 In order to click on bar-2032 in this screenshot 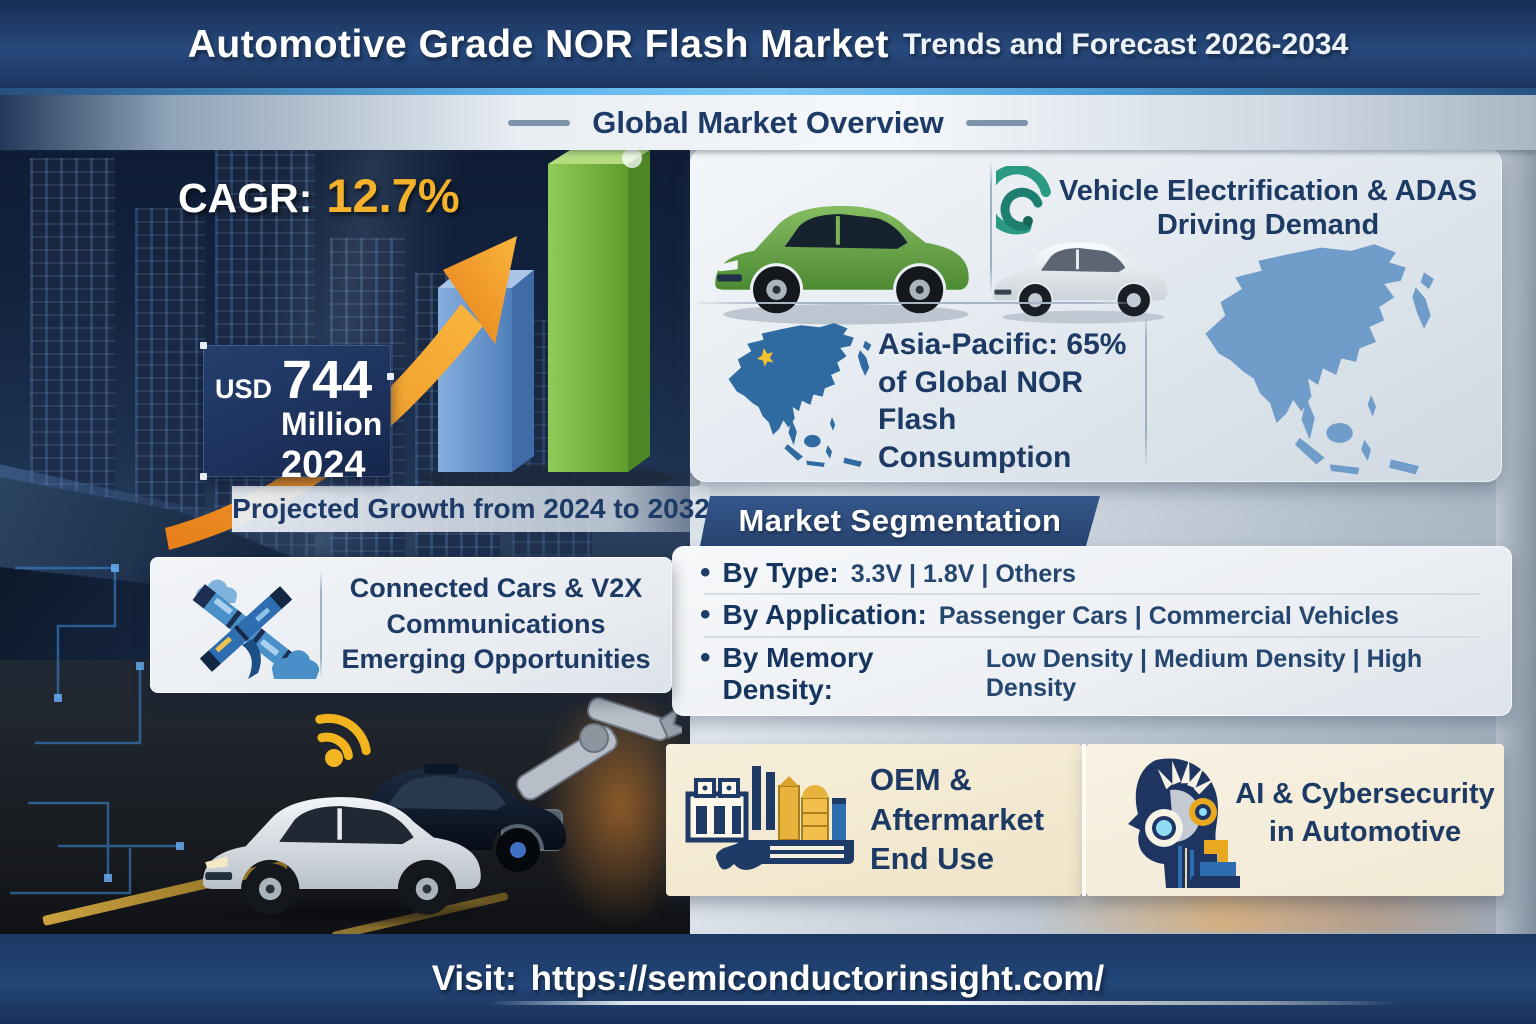, I will do `click(599, 310)`.